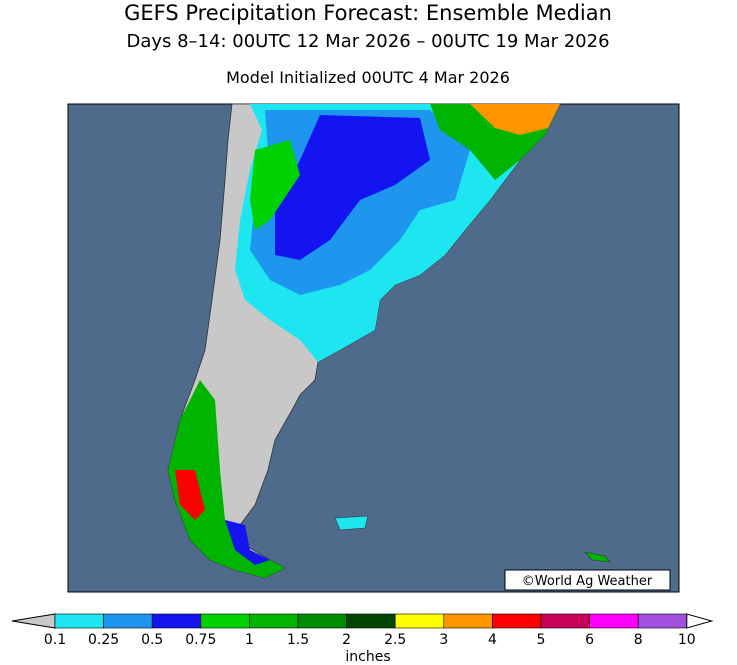 This screenshot has height=665, width=737. I want to click on legend-tick-label: 3, so click(443, 640).